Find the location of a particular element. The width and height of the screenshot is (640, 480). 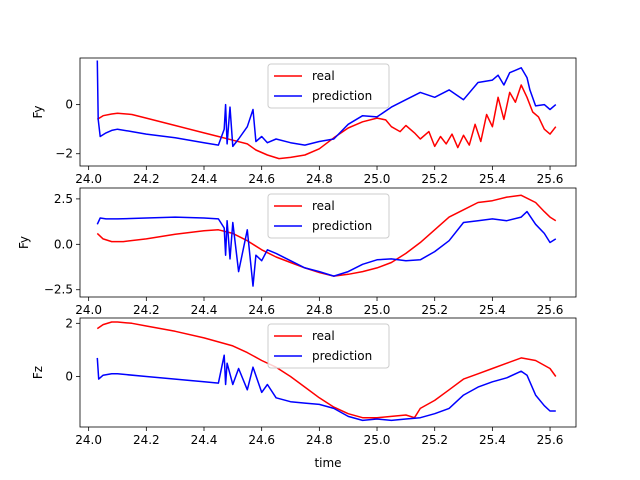

y-tick-label: 0.0 is located at coordinates (63, 244).